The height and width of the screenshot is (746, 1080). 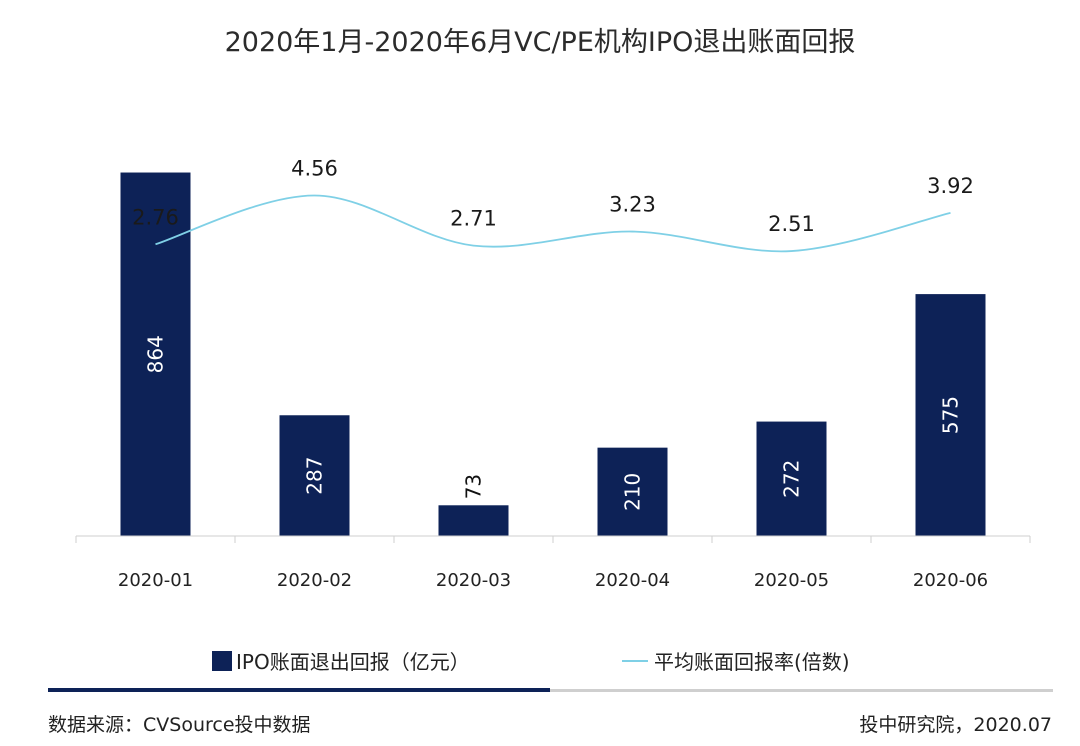 I want to click on footer-credit: 投中研究院，2020.07, so click(x=955, y=725).